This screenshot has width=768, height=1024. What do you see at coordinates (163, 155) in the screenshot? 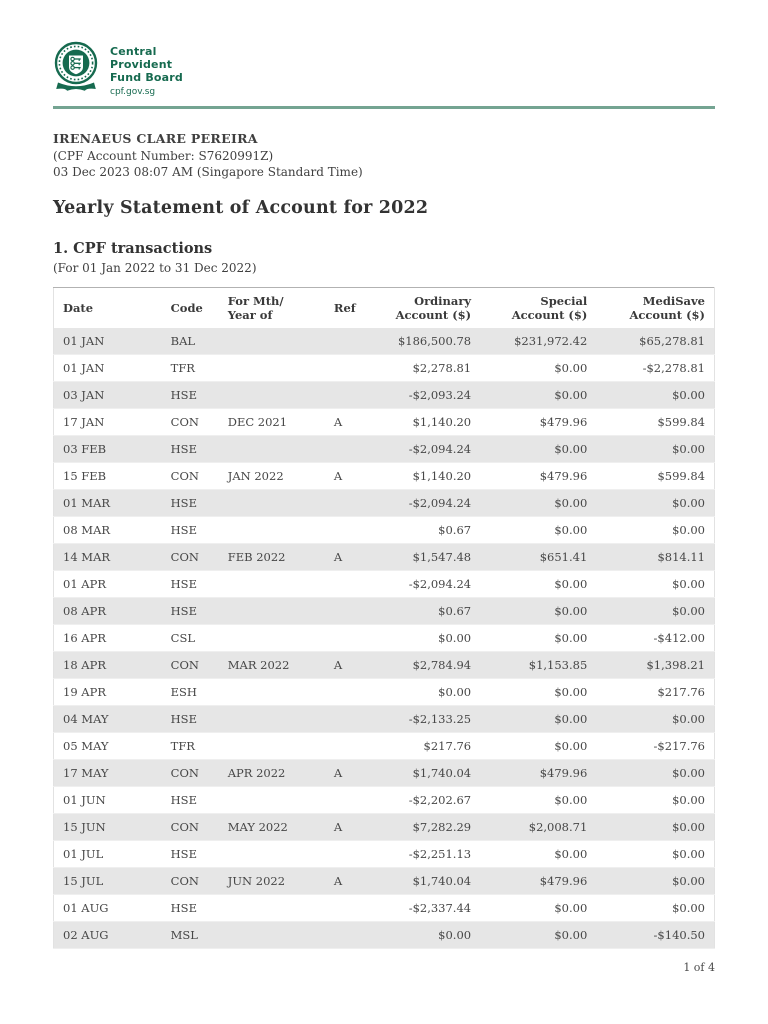
I see `account-number-line: (CPF Account Number: S7620991Z)` at bounding box center [163, 155].